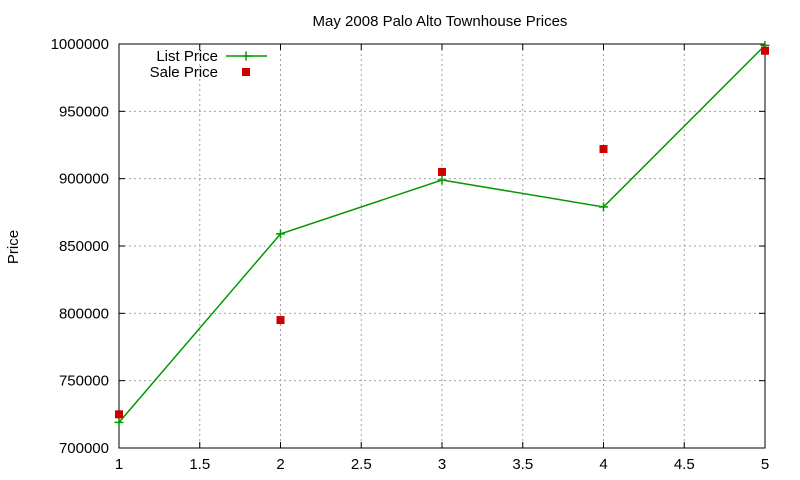 This screenshot has width=800, height=480. I want to click on x-tick-label: 2.5, so click(361, 464).